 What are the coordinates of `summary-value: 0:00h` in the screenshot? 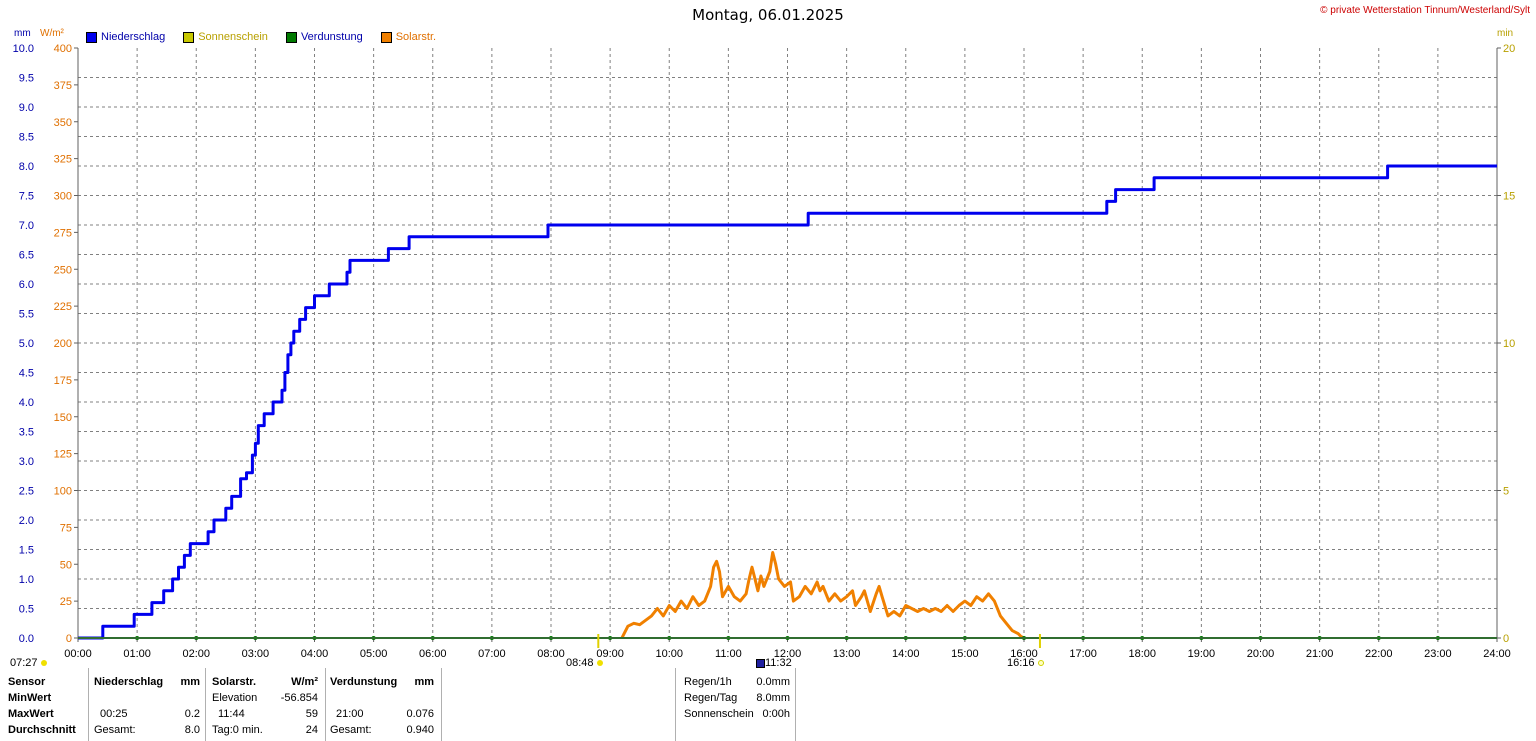 It's located at (776, 714).